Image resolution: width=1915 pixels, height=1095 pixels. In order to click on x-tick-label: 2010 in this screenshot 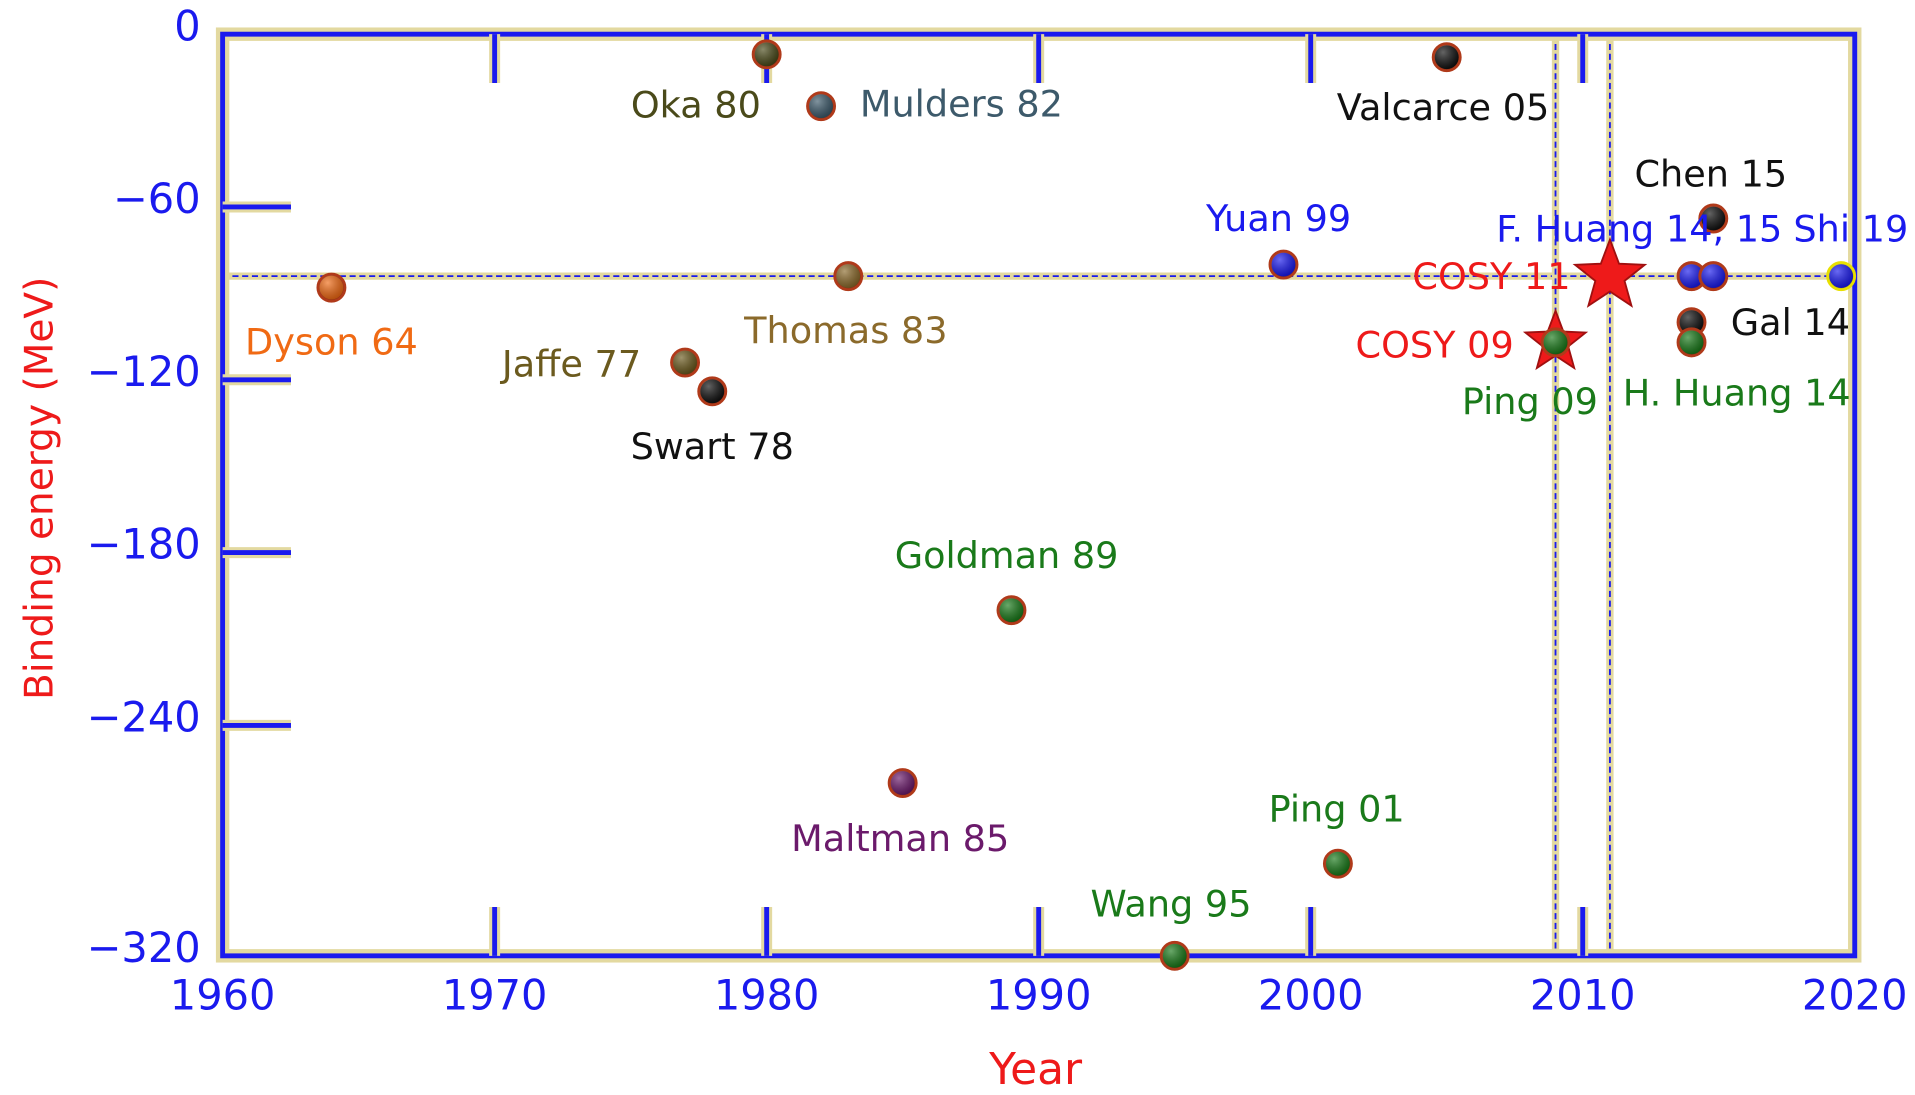, I will do `click(1583, 995)`.